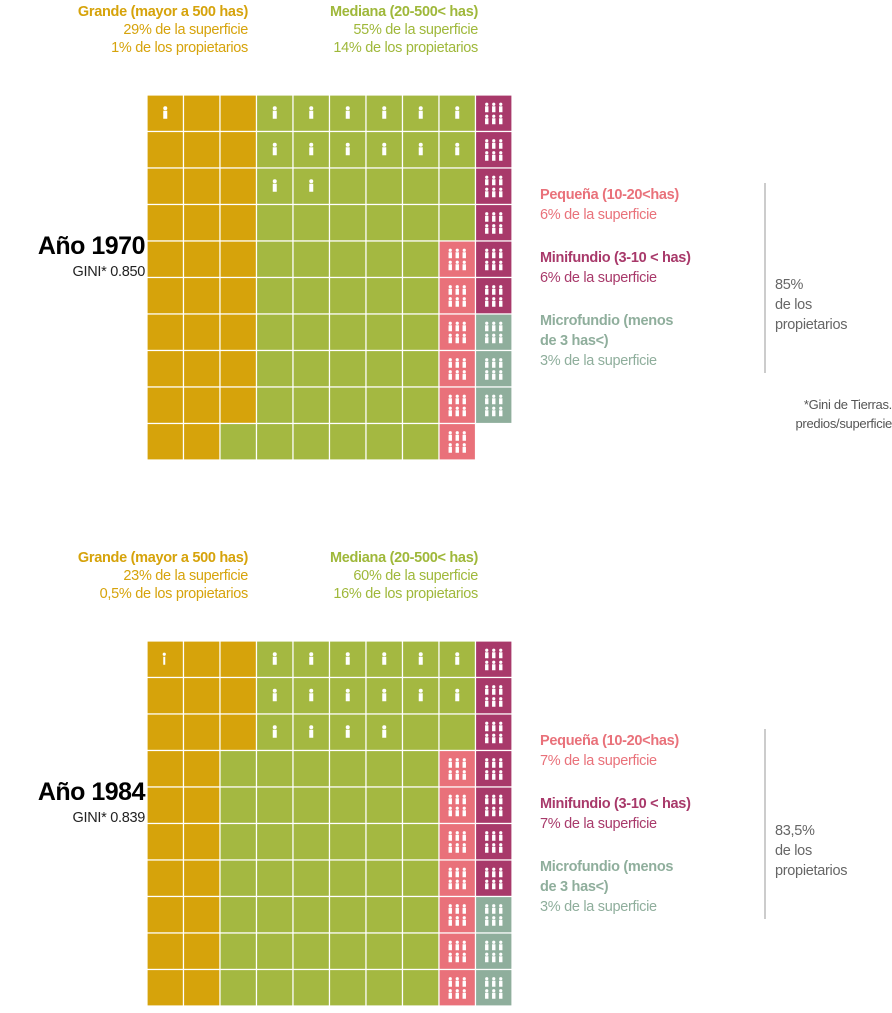  Describe the element at coordinates (185, 30) in the screenshot. I see `legend-surface: 29% de la superficie` at that location.